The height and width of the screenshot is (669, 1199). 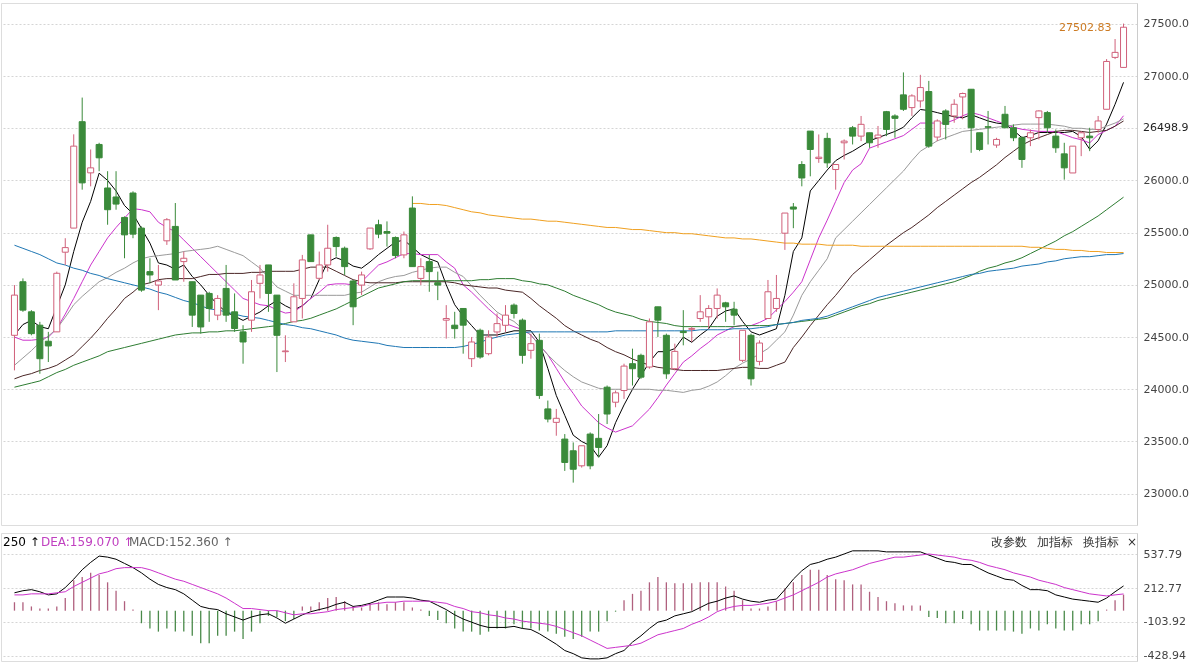 I want to click on y-tick-label: 23000.0, so click(x=1166, y=494).